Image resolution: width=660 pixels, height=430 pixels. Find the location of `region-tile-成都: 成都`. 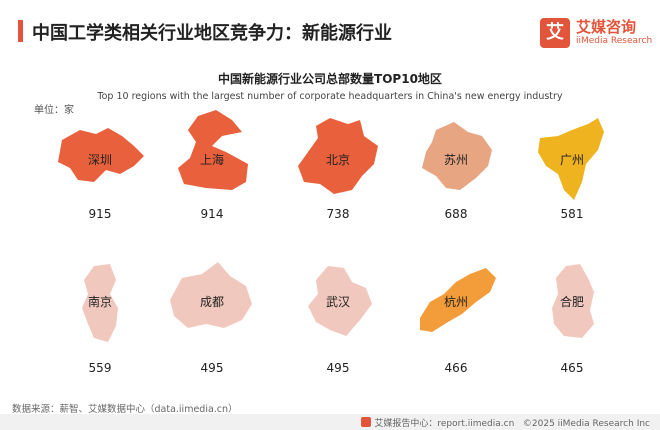

region-tile-成都: 成都 is located at coordinates (211, 295).